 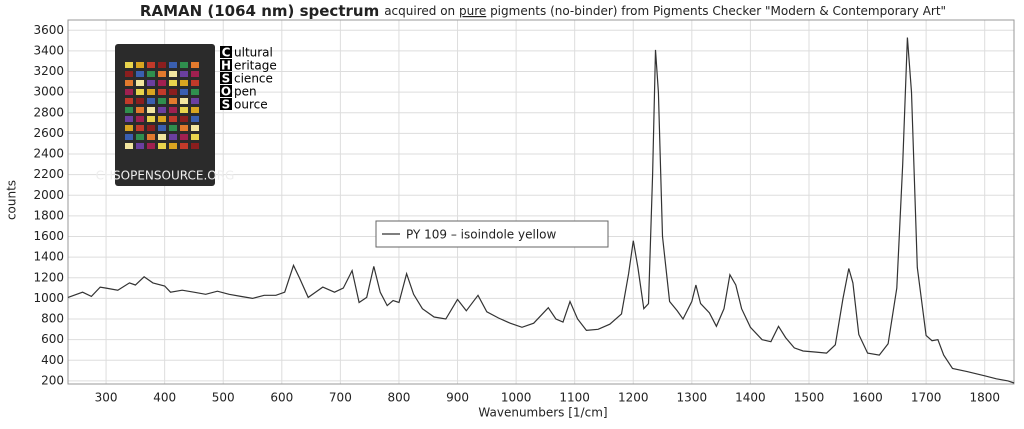 What do you see at coordinates (48, 154) in the screenshot?
I see `y-tick-label: 2400` at bounding box center [48, 154].